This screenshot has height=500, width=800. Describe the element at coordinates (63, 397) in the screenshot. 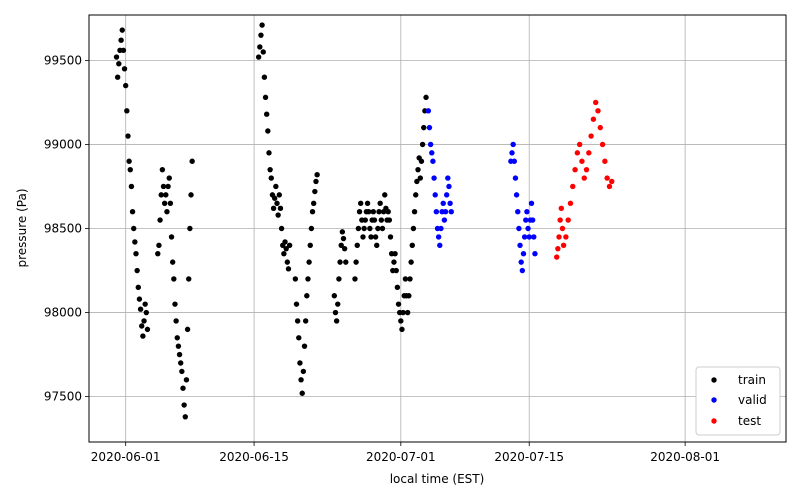

I see `y-tick-label: 97500` at that location.